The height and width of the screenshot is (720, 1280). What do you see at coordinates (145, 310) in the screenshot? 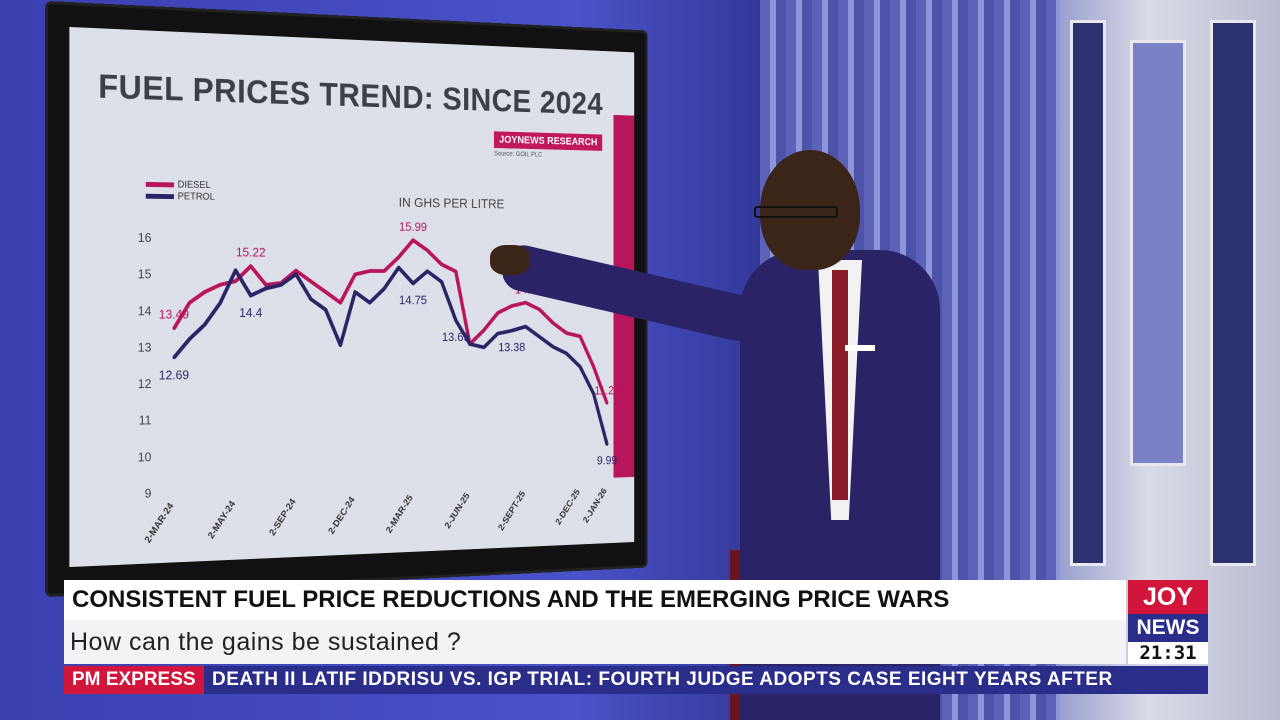
I see `y-tick-label: 14` at bounding box center [145, 310].